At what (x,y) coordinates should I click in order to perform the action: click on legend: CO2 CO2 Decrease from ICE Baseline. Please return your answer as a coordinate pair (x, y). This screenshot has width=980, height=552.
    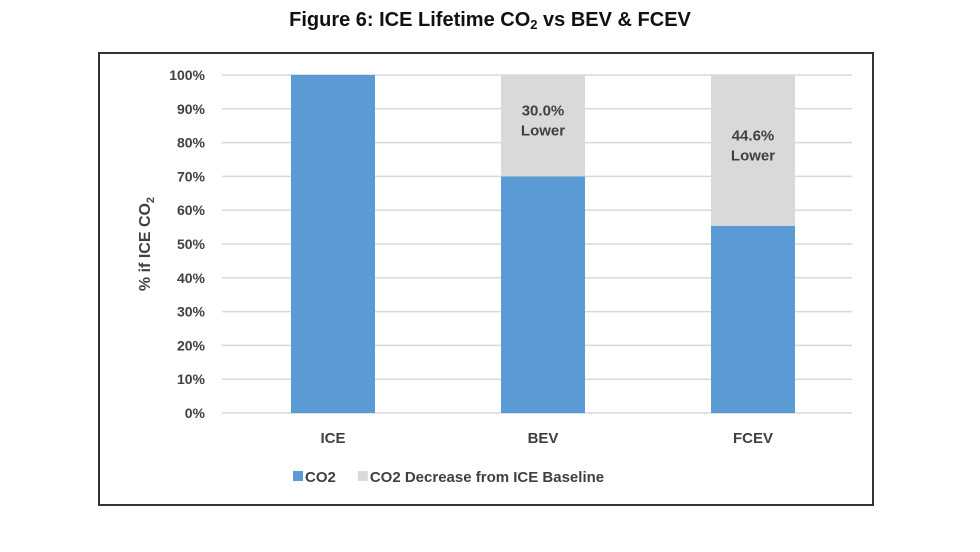
    Looking at the image, I should click on (448, 477).